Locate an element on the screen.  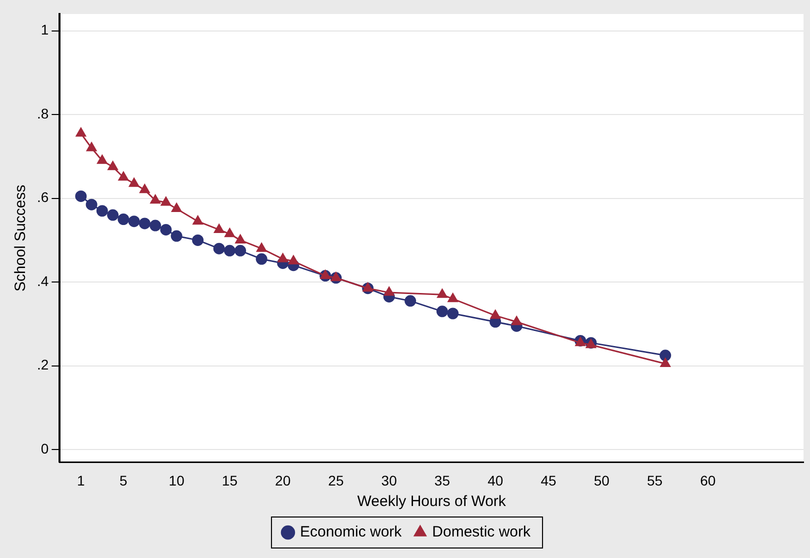
x-tick-label: 60 is located at coordinates (708, 480).